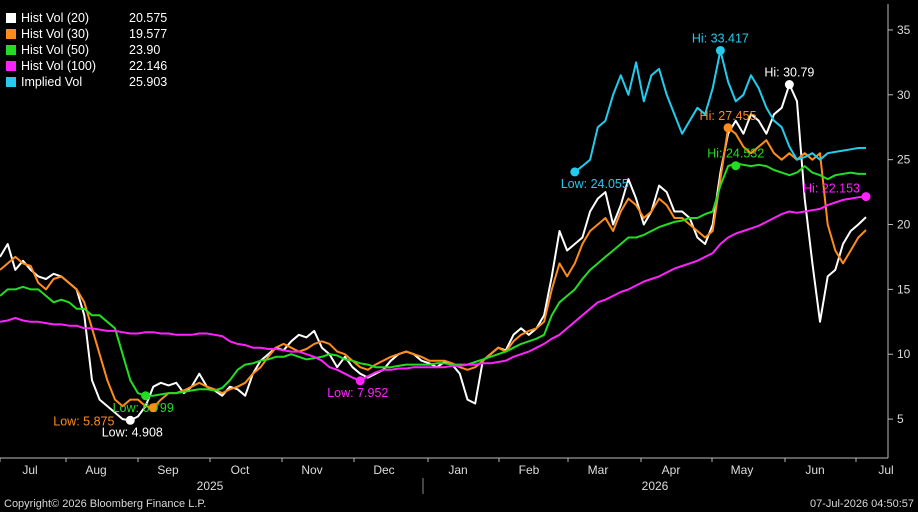 The image size is (918, 512). I want to click on x-tick-label: Jun, so click(814, 470).